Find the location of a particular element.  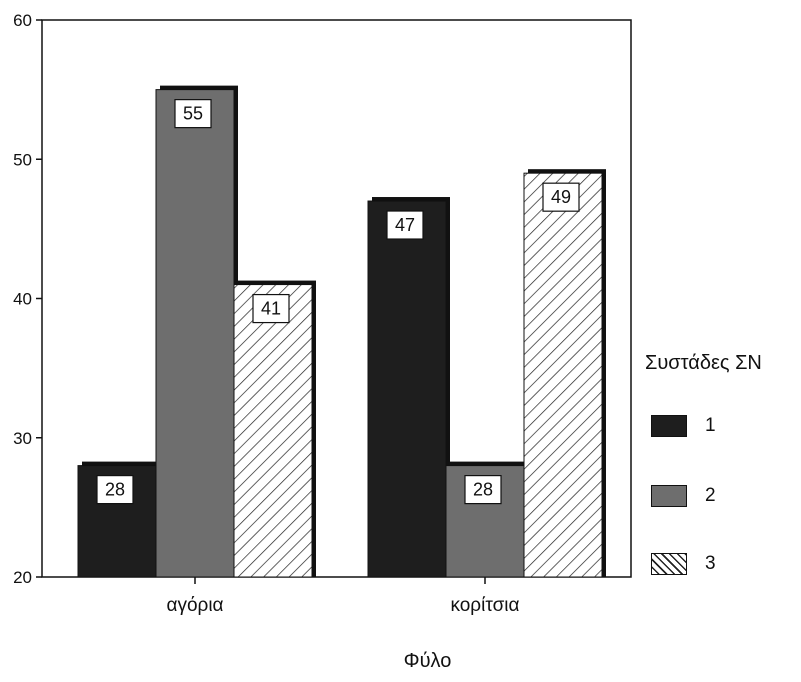

legend-label-3: 3 is located at coordinates (710, 563).